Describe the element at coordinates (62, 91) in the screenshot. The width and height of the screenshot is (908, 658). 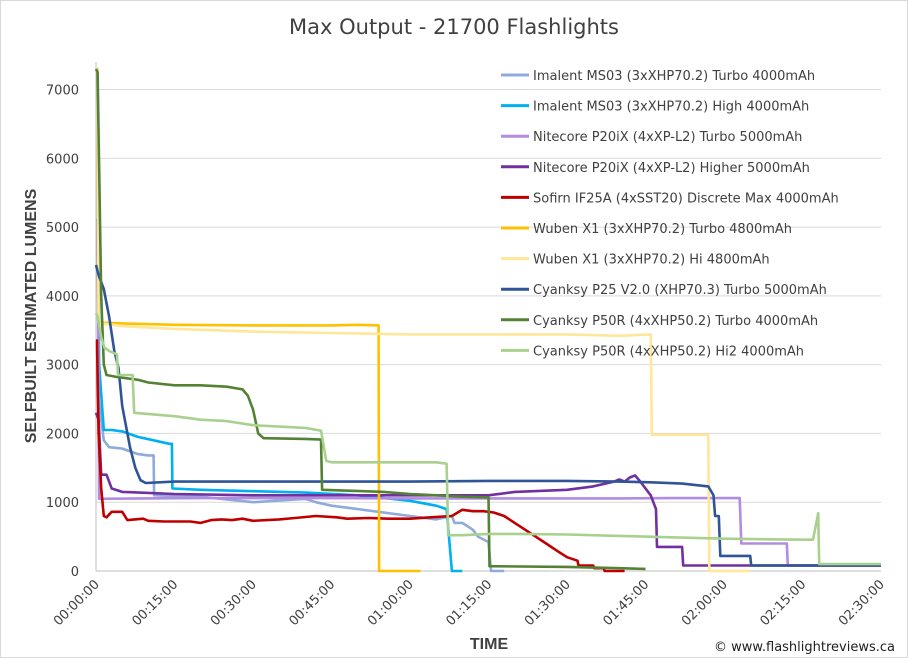
I see `y-tick-label: 7000` at that location.